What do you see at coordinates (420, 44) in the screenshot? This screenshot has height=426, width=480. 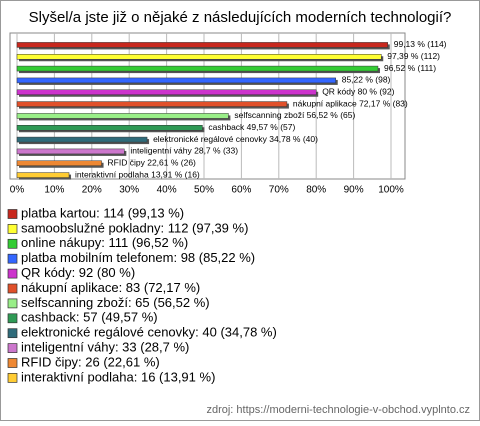 I see `value-label: 99,13 % (114)` at bounding box center [420, 44].